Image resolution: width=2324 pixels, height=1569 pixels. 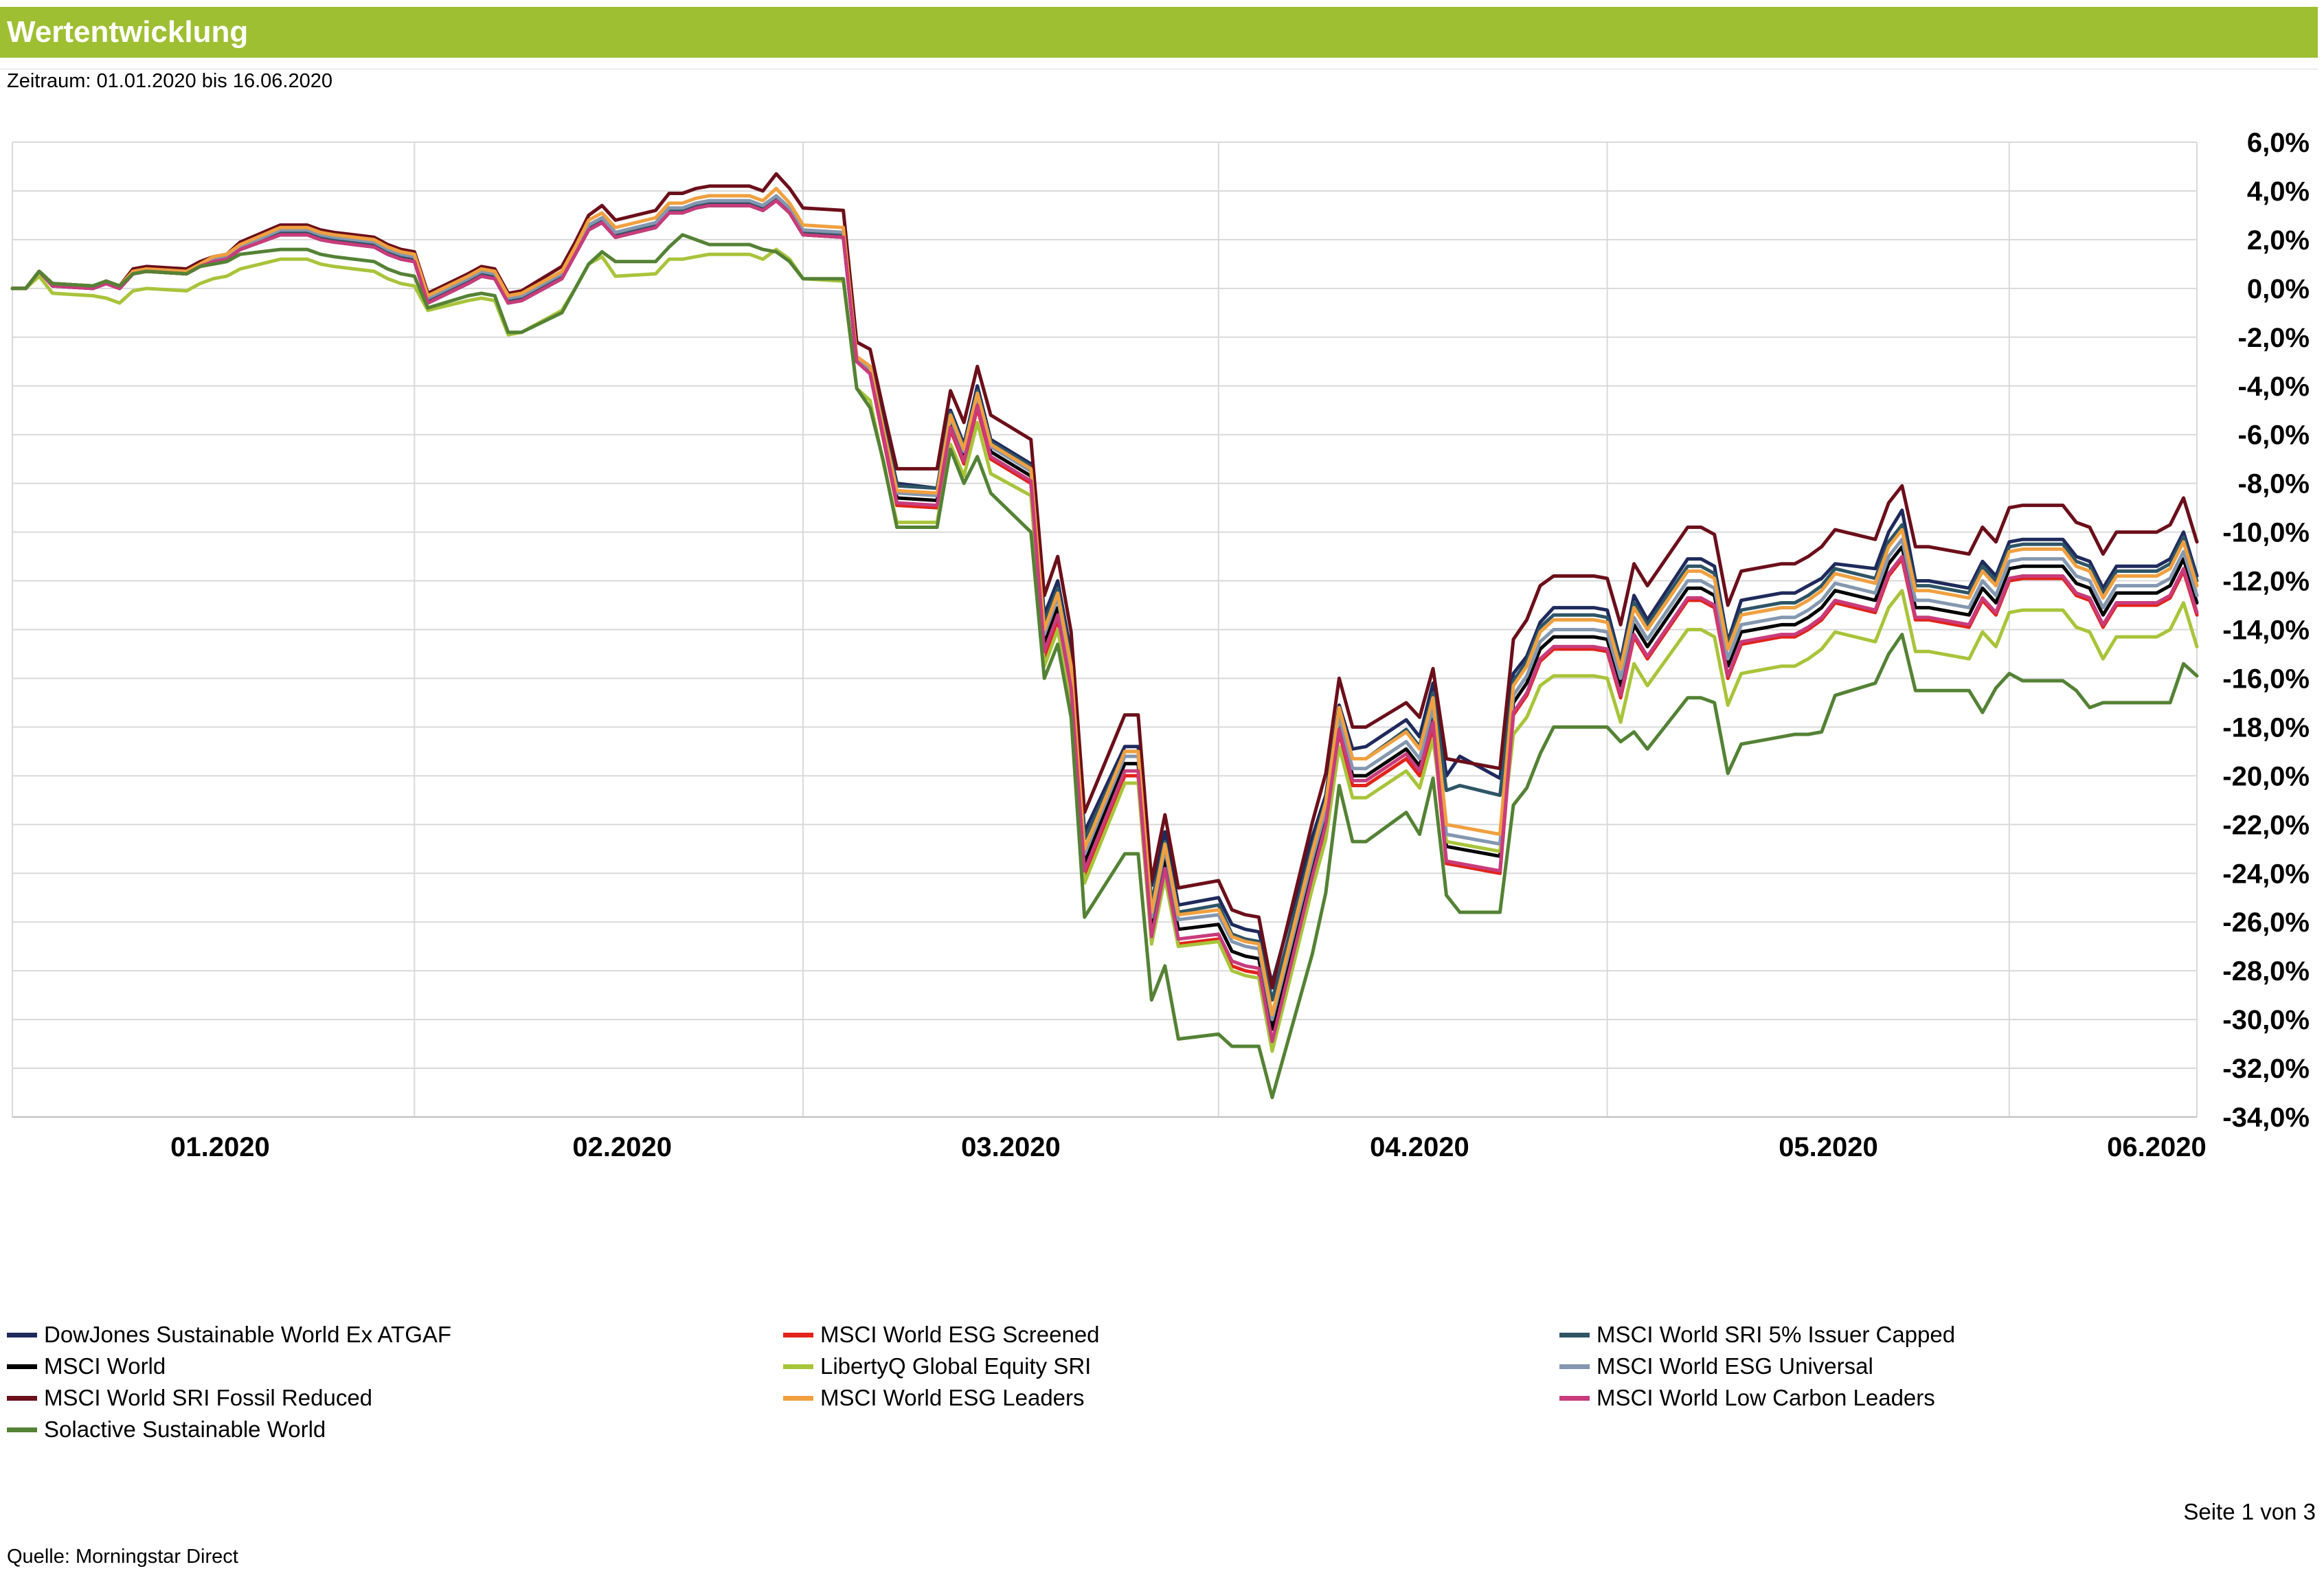 What do you see at coordinates (1828, 1147) in the screenshot?
I see `x-tick-label: 05.2020` at bounding box center [1828, 1147].